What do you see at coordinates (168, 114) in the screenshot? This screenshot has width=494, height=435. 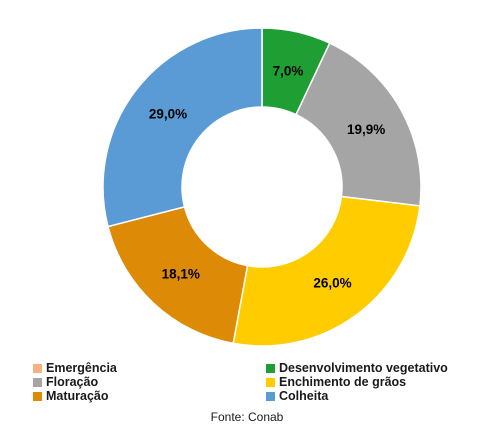 I see `slice-label-colheita: 29,0%` at bounding box center [168, 114].